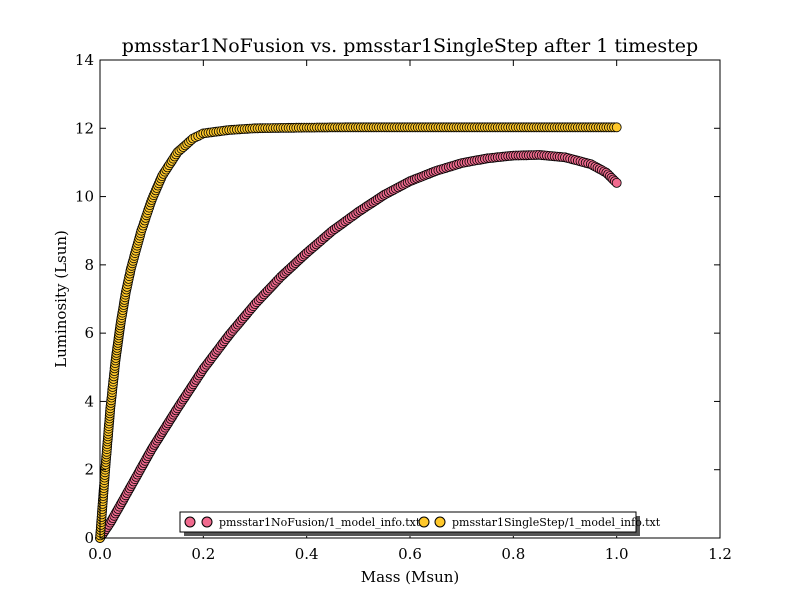 The width and height of the screenshot is (800, 600). What do you see at coordinates (720, 554) in the screenshot?
I see `x-tick-label: 1.2` at bounding box center [720, 554].